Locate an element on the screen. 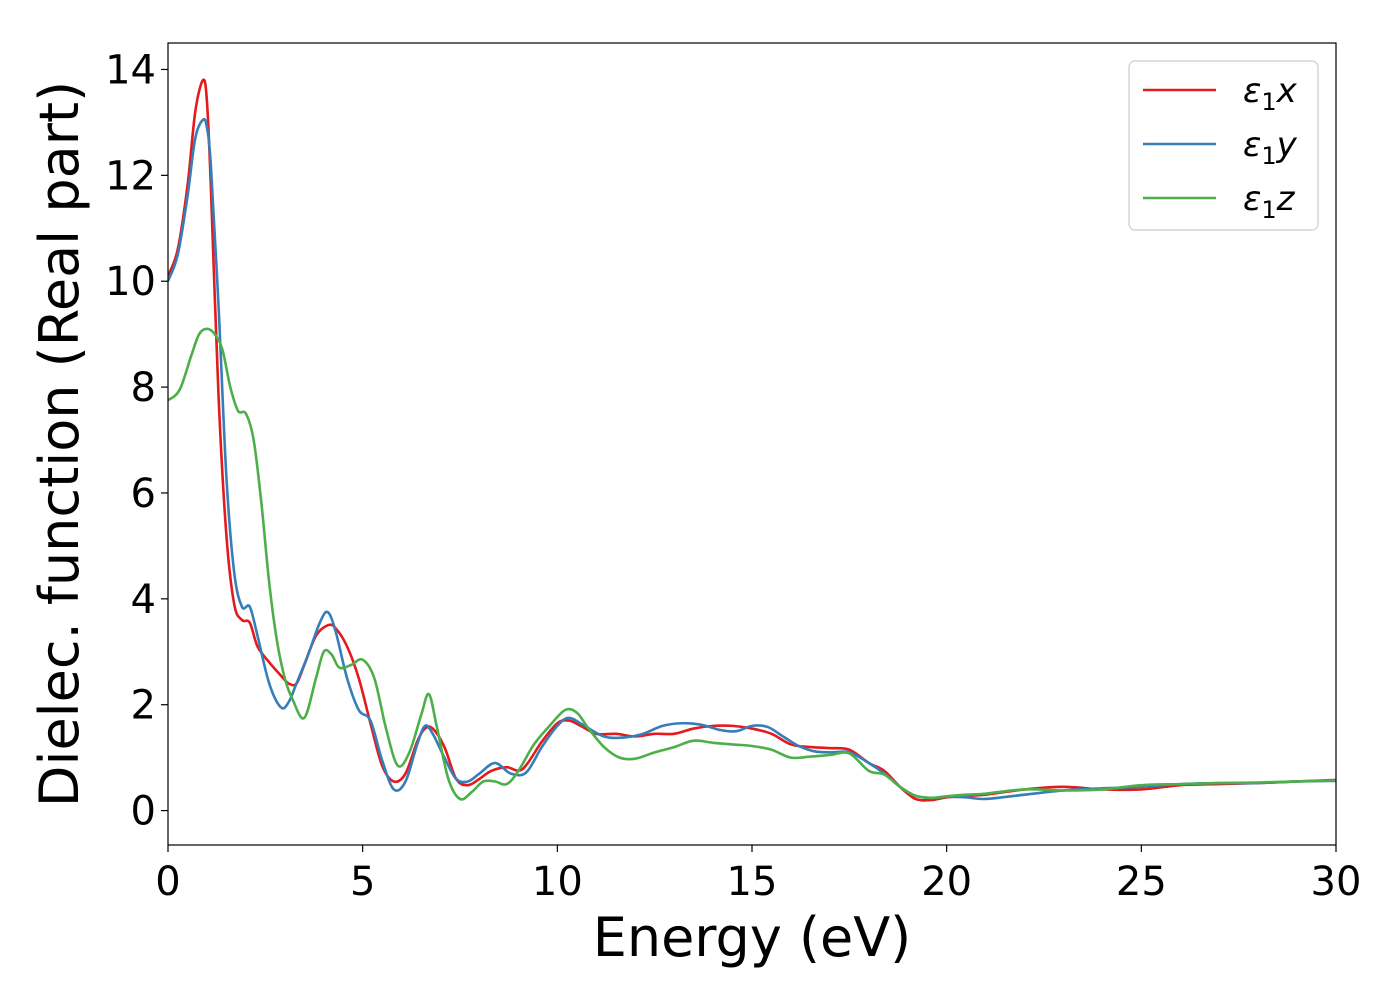 This screenshot has width=1400, height=1000. x-tick-label: 0 is located at coordinates (167, 882).